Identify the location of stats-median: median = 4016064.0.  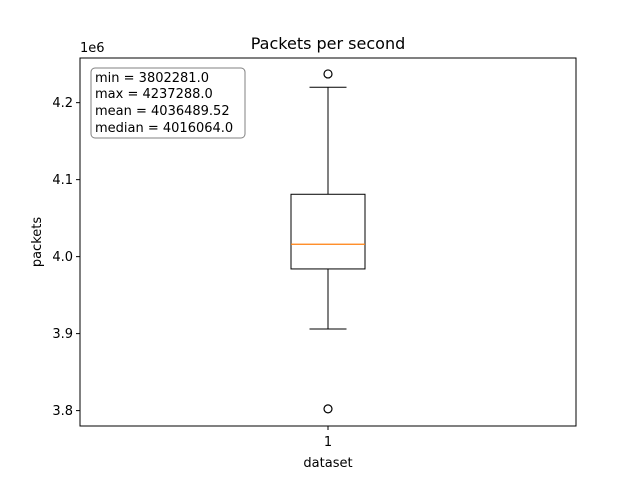
(164, 128).